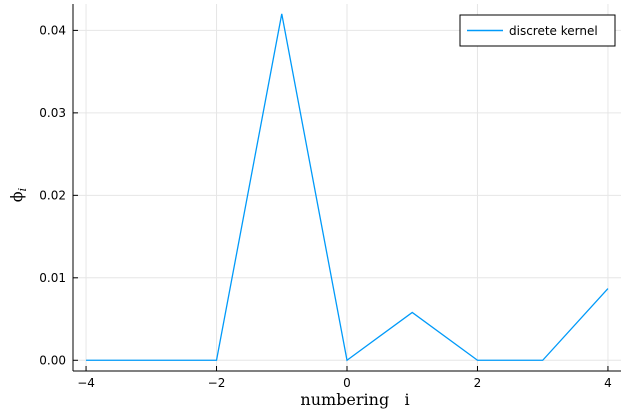 The image size is (628, 415). I want to click on y-axis-label-main: ϕ, so click(16, 196).